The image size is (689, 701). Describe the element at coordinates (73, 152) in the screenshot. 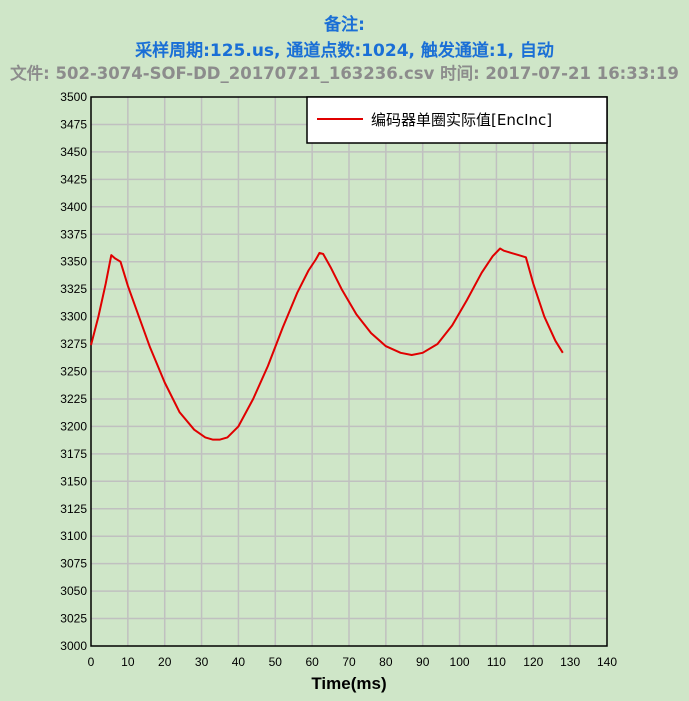

I see `y-tick-label: 3450` at that location.